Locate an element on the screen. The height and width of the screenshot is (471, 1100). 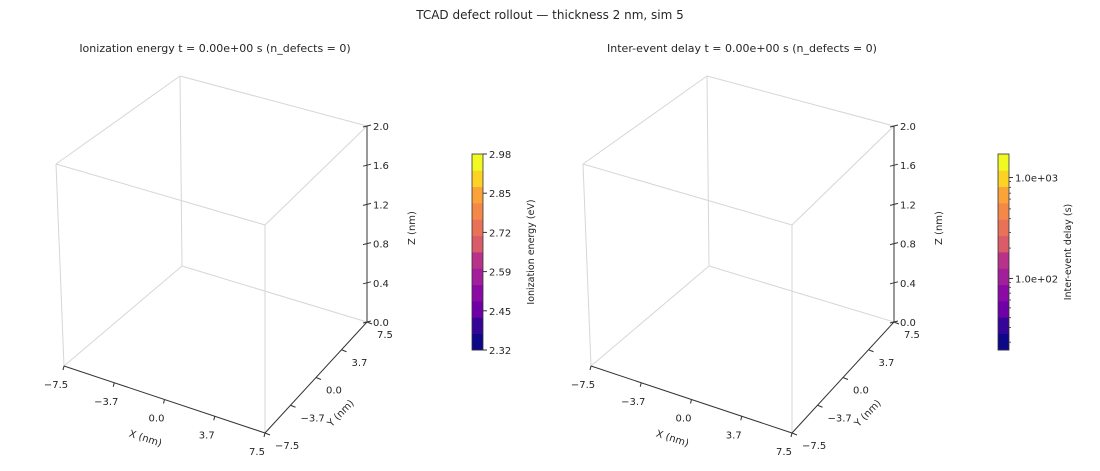
colorbar-tick-label: 2.85 is located at coordinates (500, 194).